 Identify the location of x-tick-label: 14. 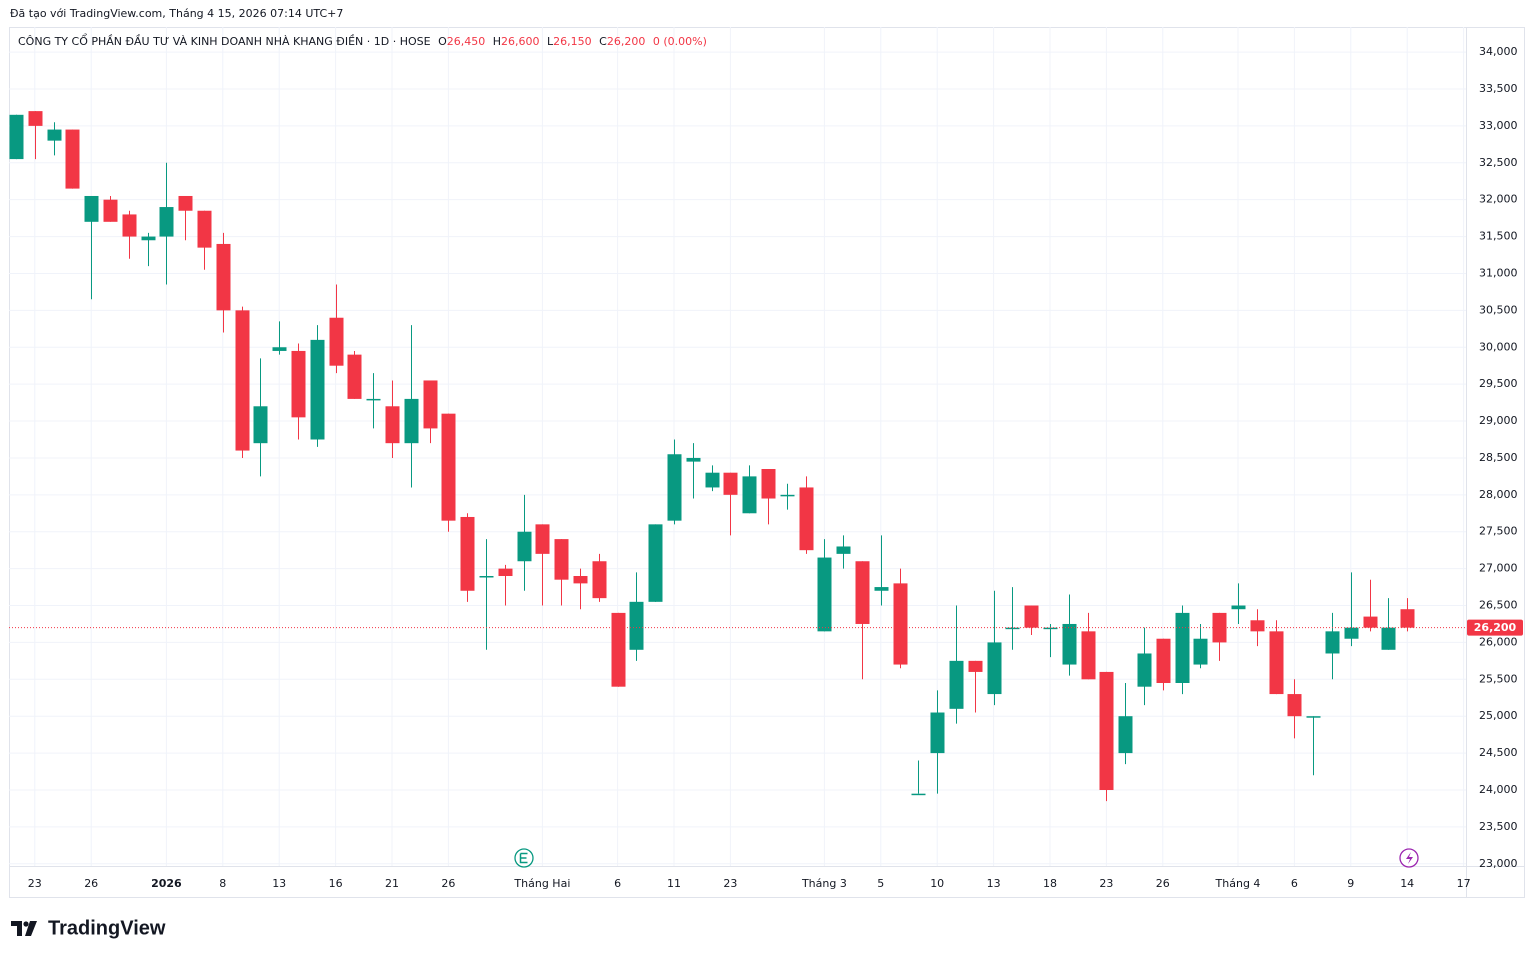
(1407, 883).